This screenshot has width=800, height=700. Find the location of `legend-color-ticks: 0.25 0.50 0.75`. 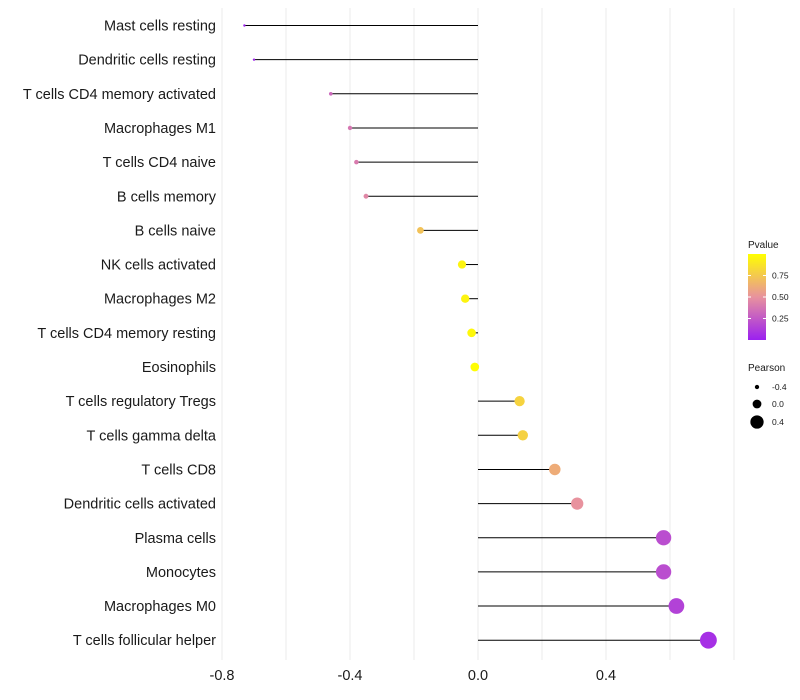

legend-color-ticks: 0.25 0.50 0.75 is located at coordinates (768, 297).